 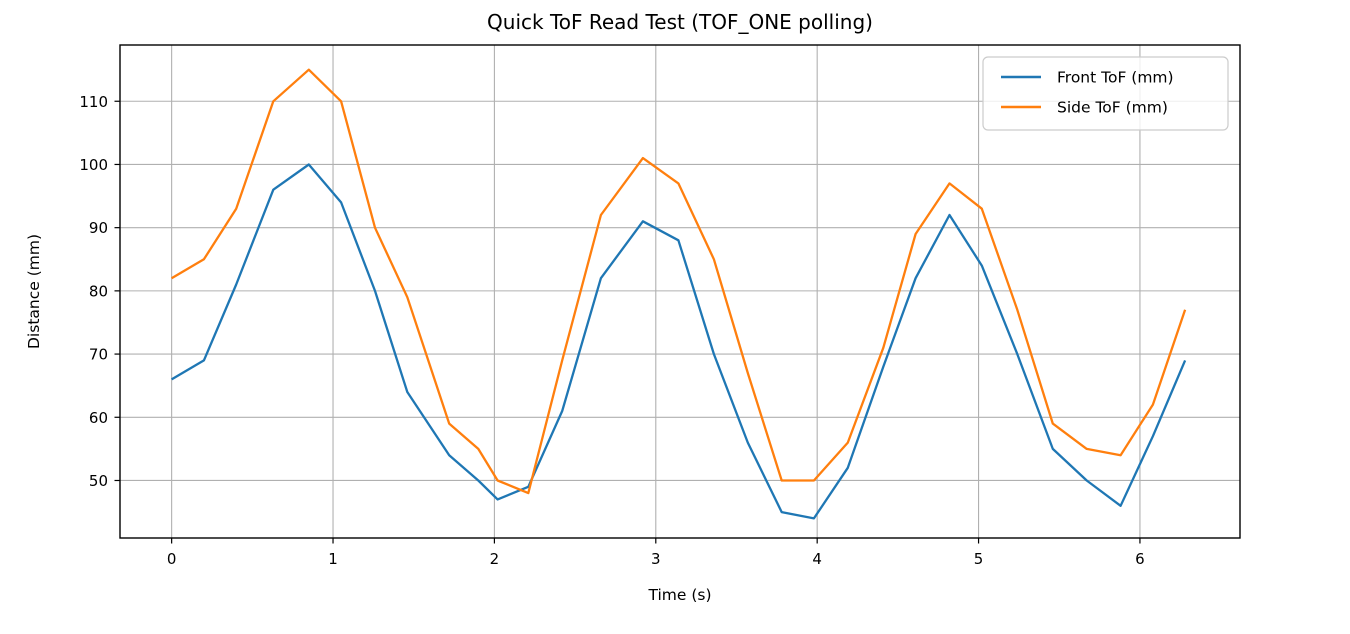 What do you see at coordinates (1140, 559) in the screenshot?
I see `x-tick-label: 6` at bounding box center [1140, 559].